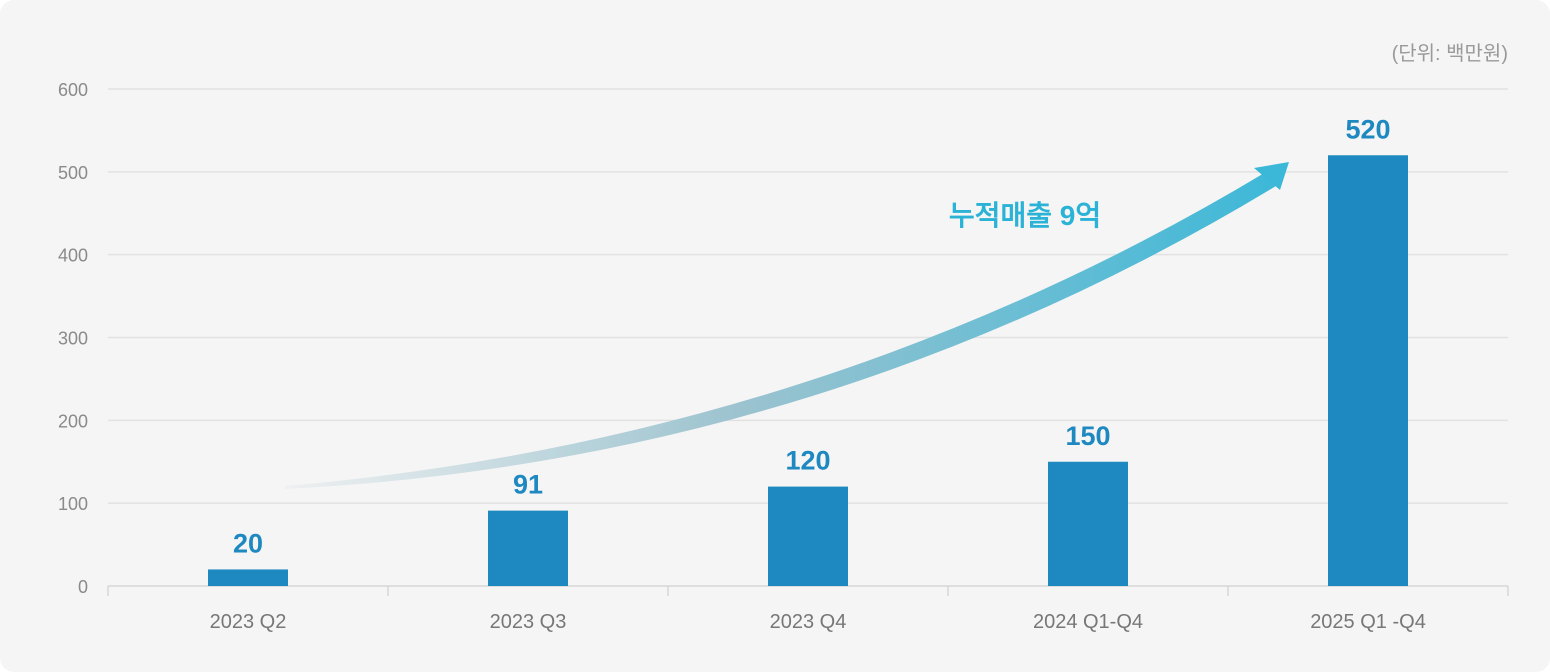 This screenshot has height=672, width=1550. Describe the element at coordinates (73, 421) in the screenshot. I see `y-tick-label: 200` at that location.